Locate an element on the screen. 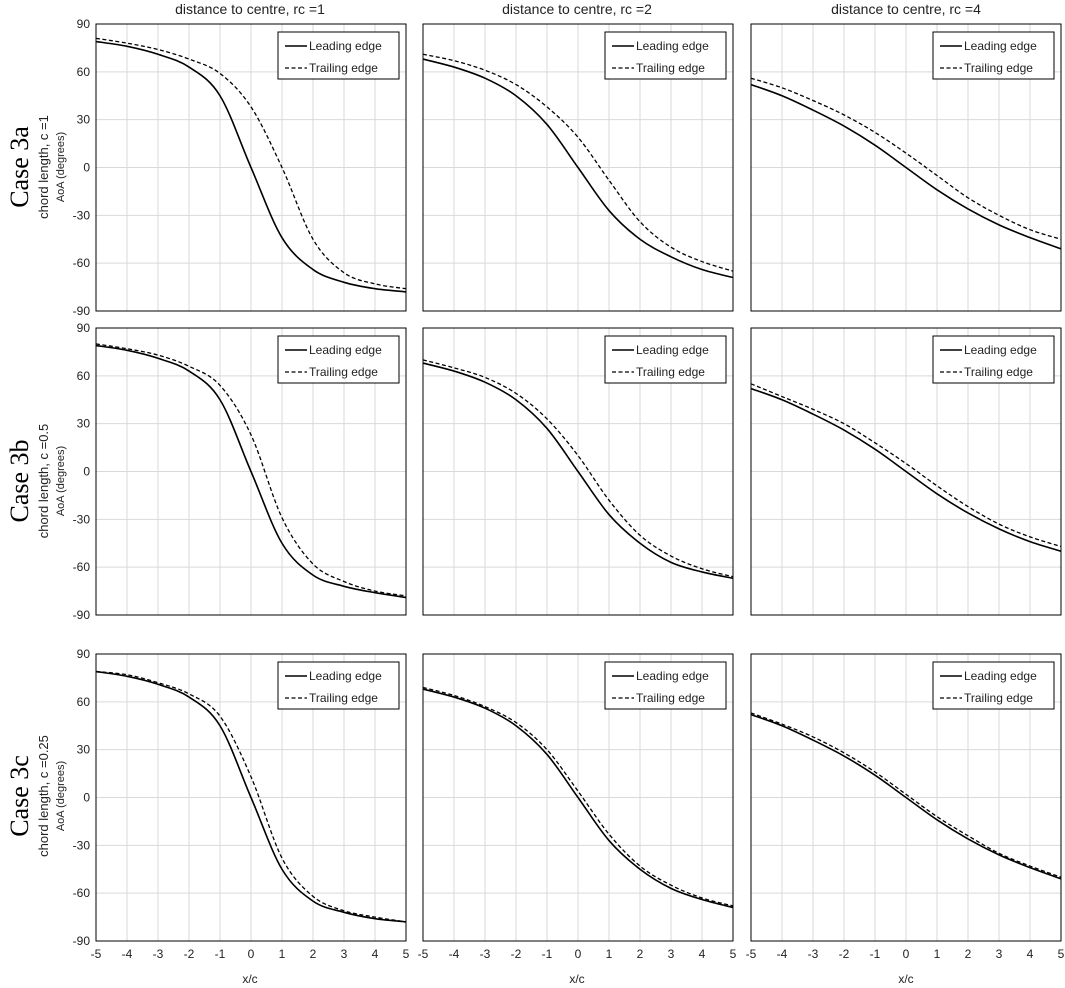 The image size is (1065, 988). x-axis-title-col2: x/c is located at coordinates (576, 979).